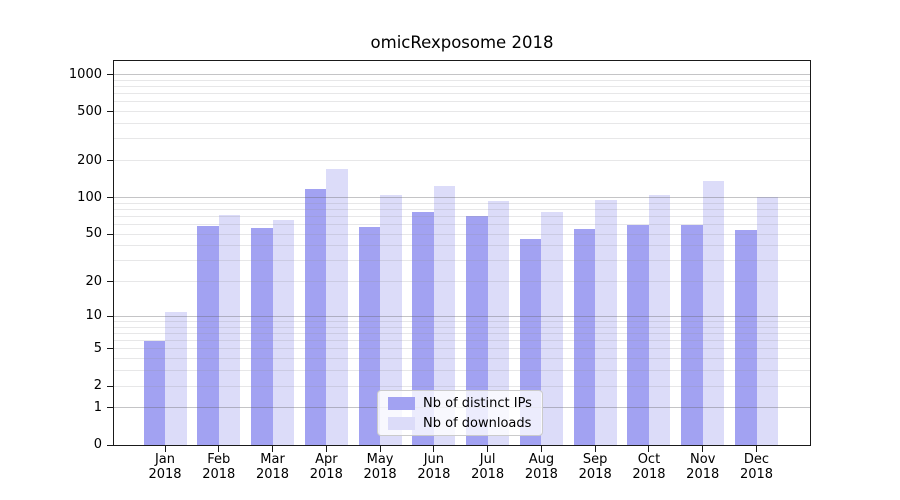  What do you see at coordinates (97, 444) in the screenshot?
I see `y-tick-label-0: 0` at bounding box center [97, 444].